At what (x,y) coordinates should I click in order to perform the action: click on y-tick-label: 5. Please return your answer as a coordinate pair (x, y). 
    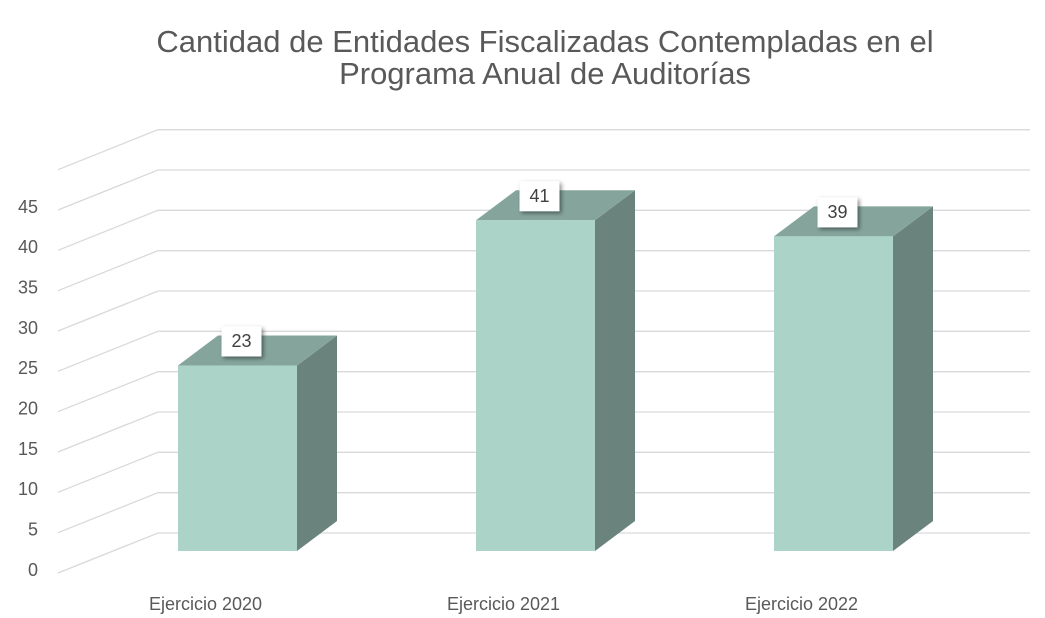
    Looking at the image, I should click on (33, 529).